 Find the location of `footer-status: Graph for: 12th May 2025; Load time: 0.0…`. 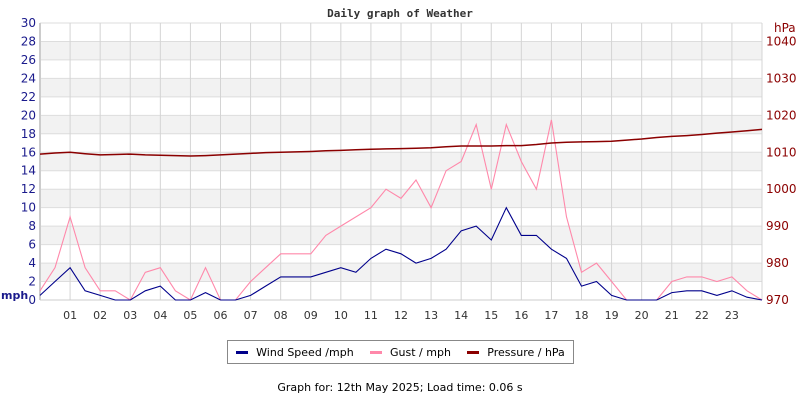

footer-status: Graph for: 12th May 2025; Load time: 0.0… is located at coordinates (400, 387).